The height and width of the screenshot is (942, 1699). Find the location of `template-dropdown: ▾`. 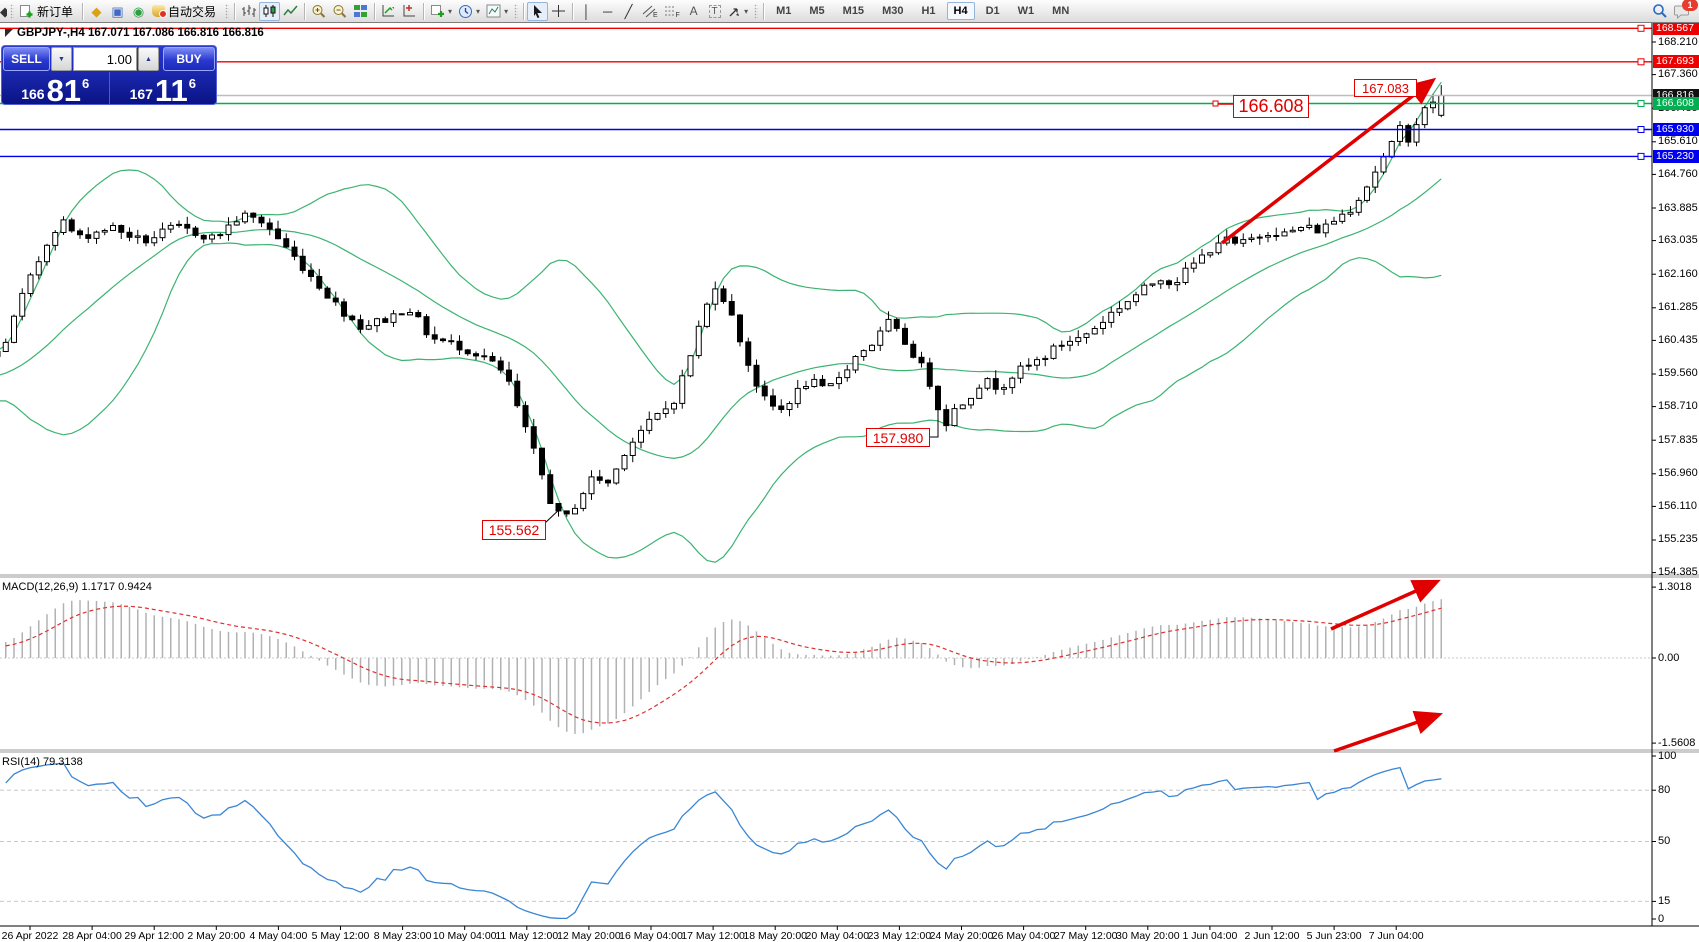

template-dropdown: ▾ is located at coordinates (497, 11).